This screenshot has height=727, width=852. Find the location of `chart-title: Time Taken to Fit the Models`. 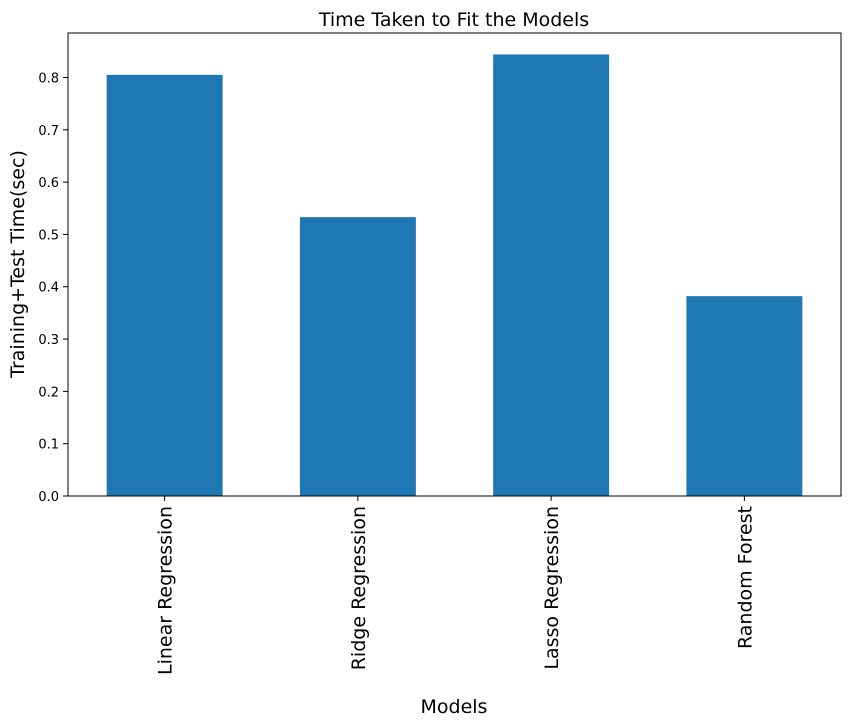

chart-title: Time Taken to Fit the Models is located at coordinates (453, 20).